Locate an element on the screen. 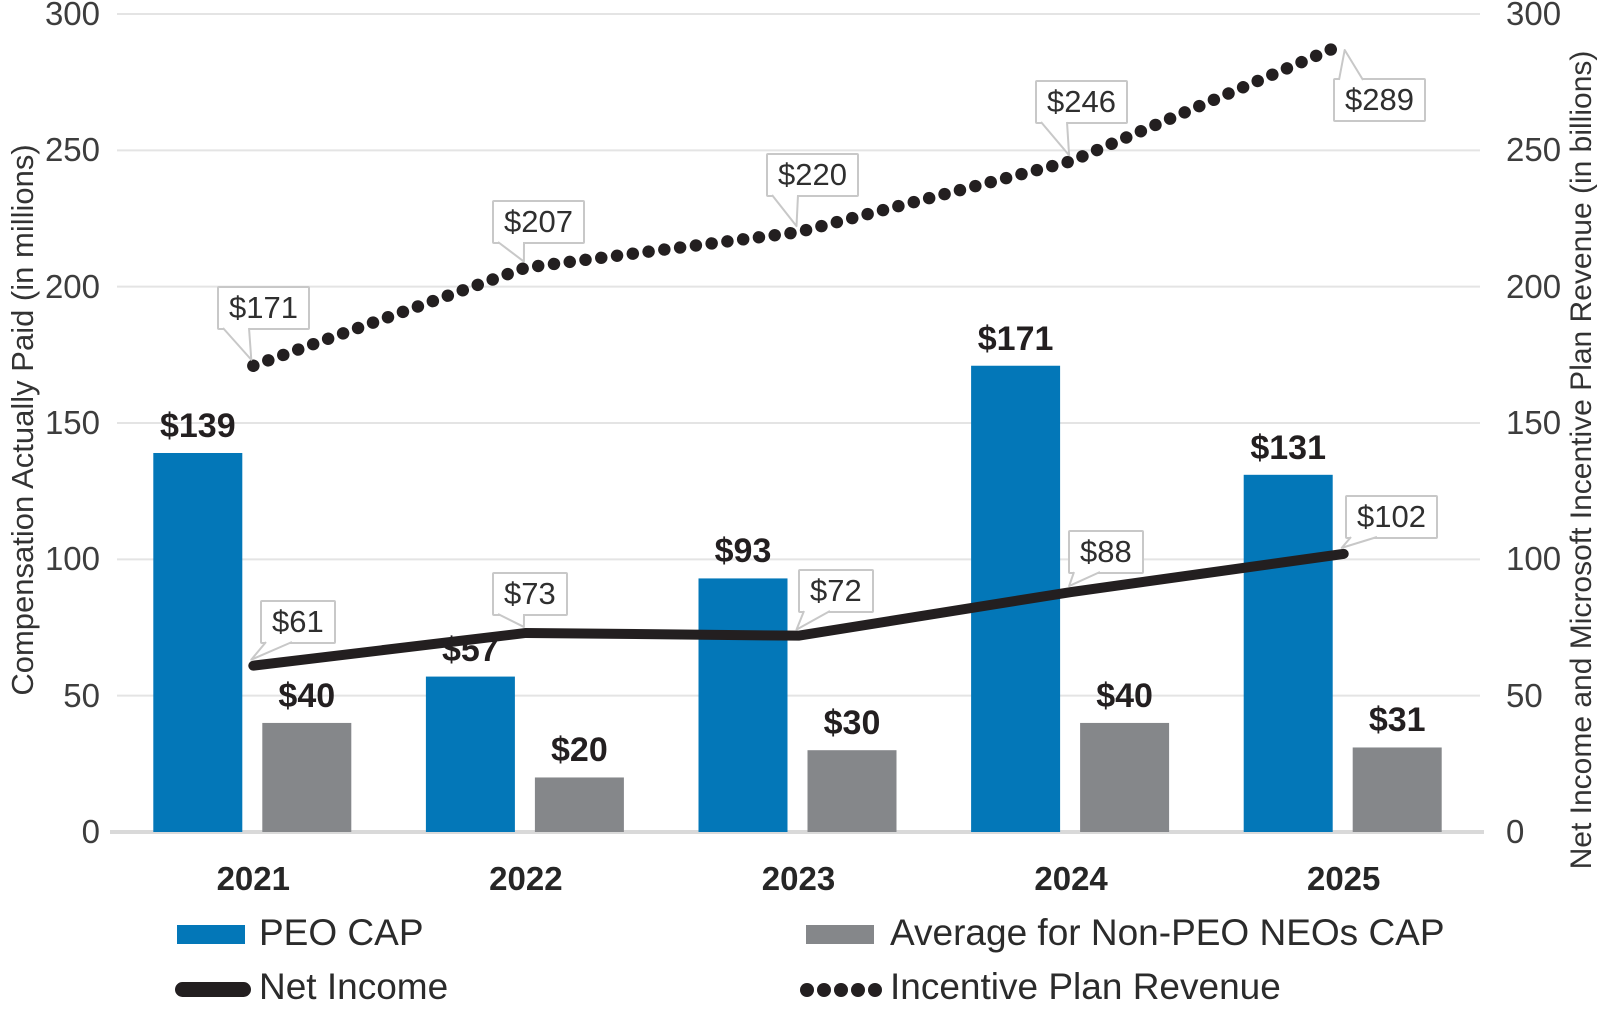 The image size is (1604, 1018). net-income-callout: $72 is located at coordinates (836, 591).